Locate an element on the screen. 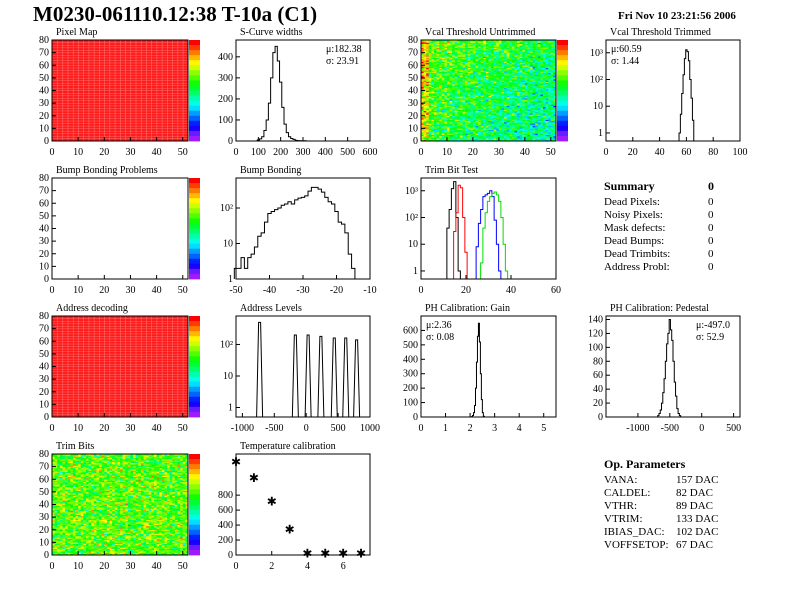  x-tick-label: -500 is located at coordinates (670, 428).